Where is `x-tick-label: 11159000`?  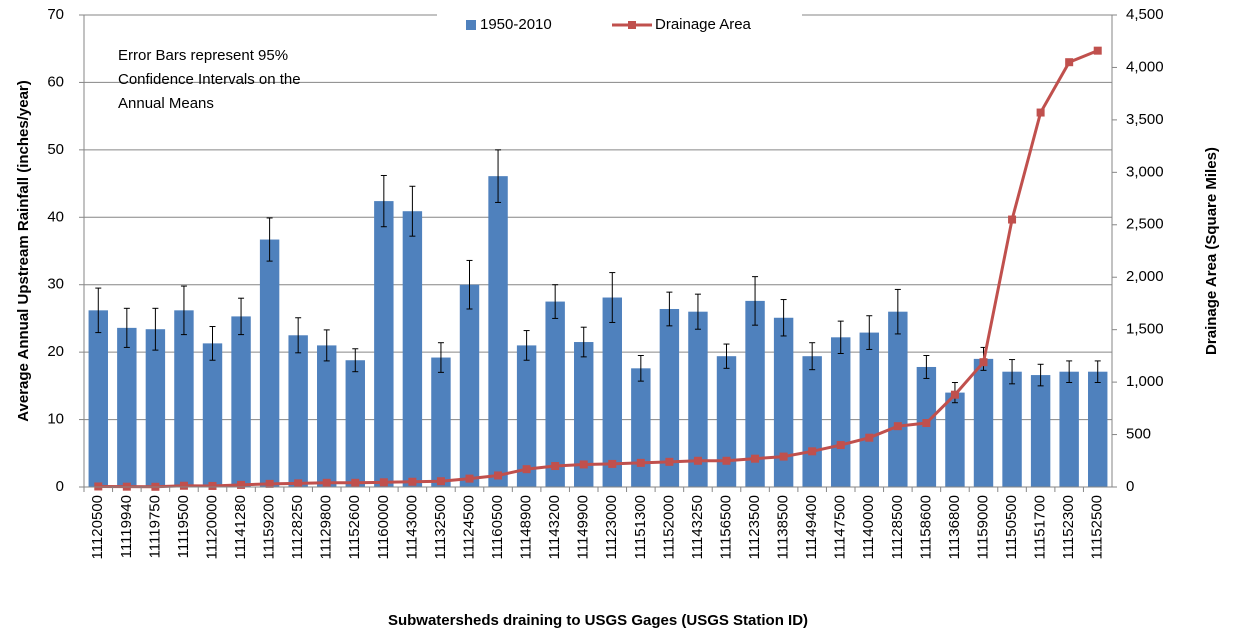 x-tick-label: 11159000 is located at coordinates (982, 527).